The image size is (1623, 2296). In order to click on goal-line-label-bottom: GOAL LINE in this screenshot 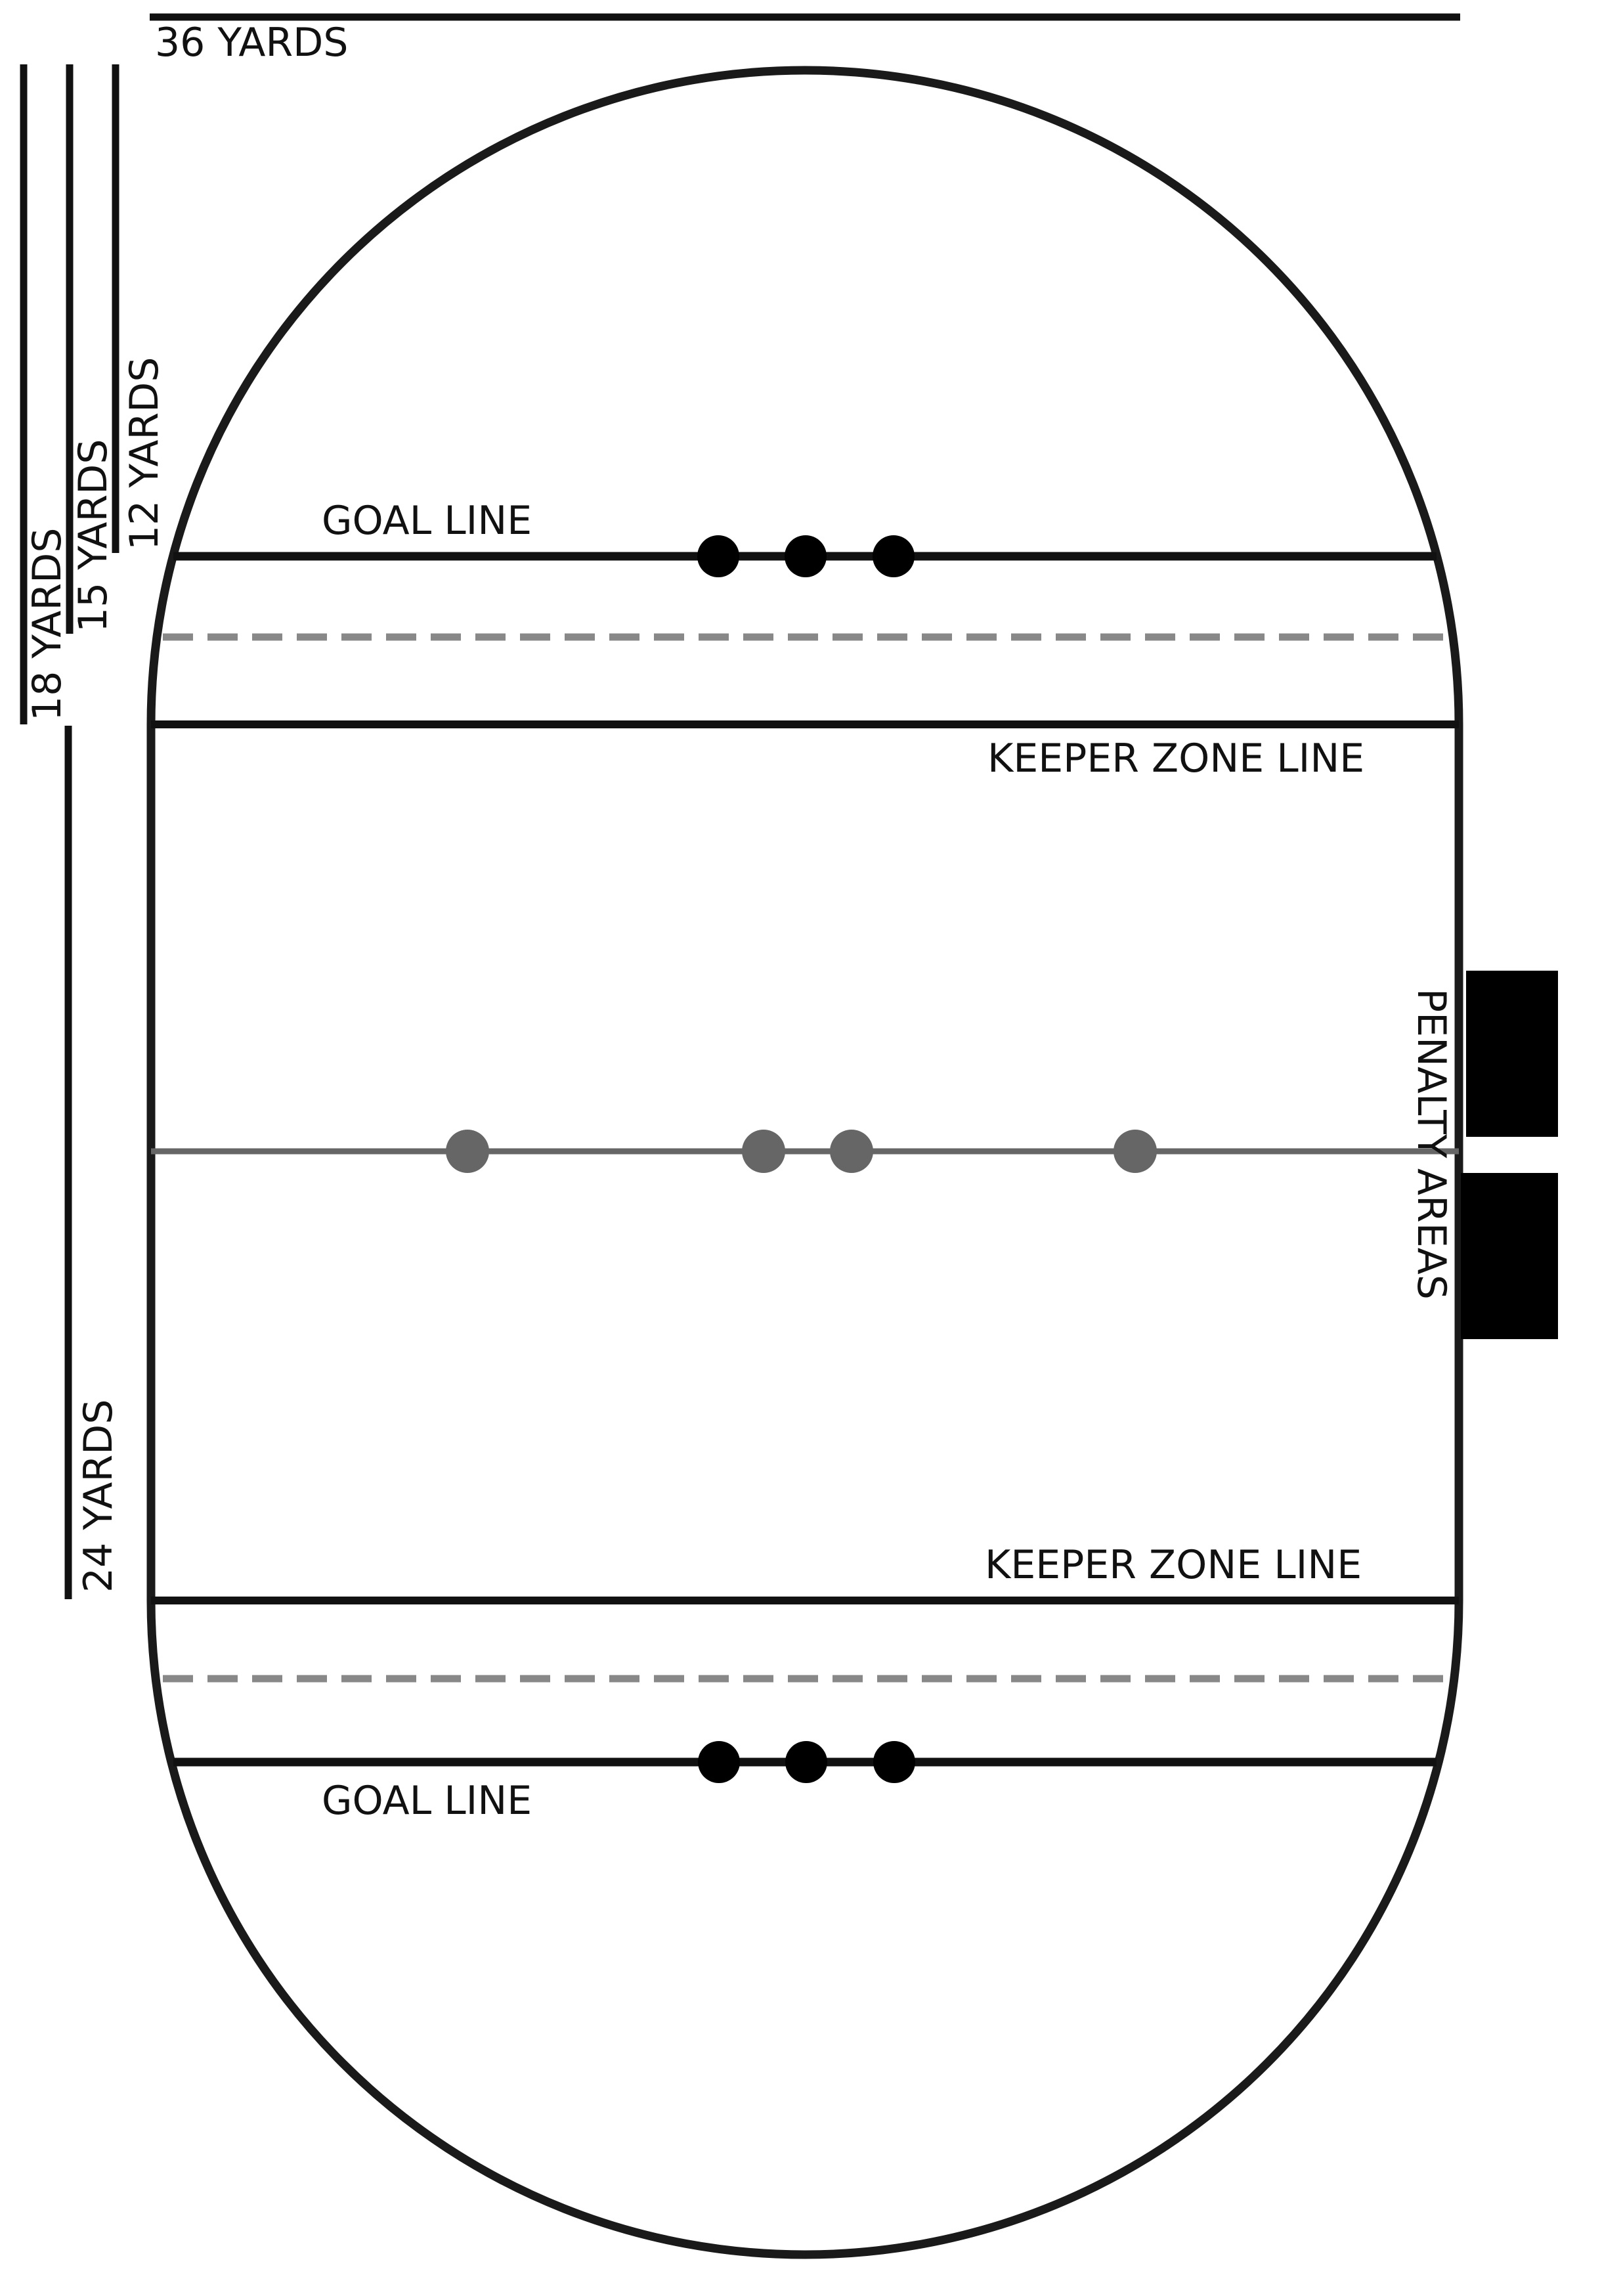, I will do `click(427, 1801)`.